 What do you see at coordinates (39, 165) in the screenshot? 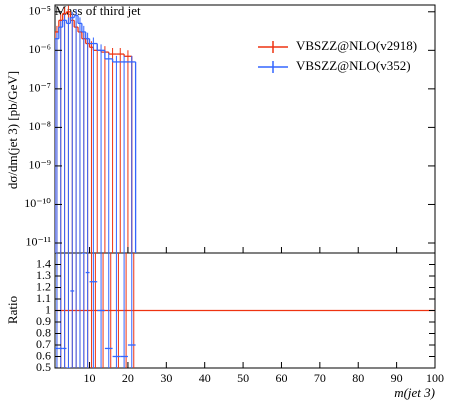
I see `y-tick-label: 10⁻⁹` at bounding box center [39, 165].